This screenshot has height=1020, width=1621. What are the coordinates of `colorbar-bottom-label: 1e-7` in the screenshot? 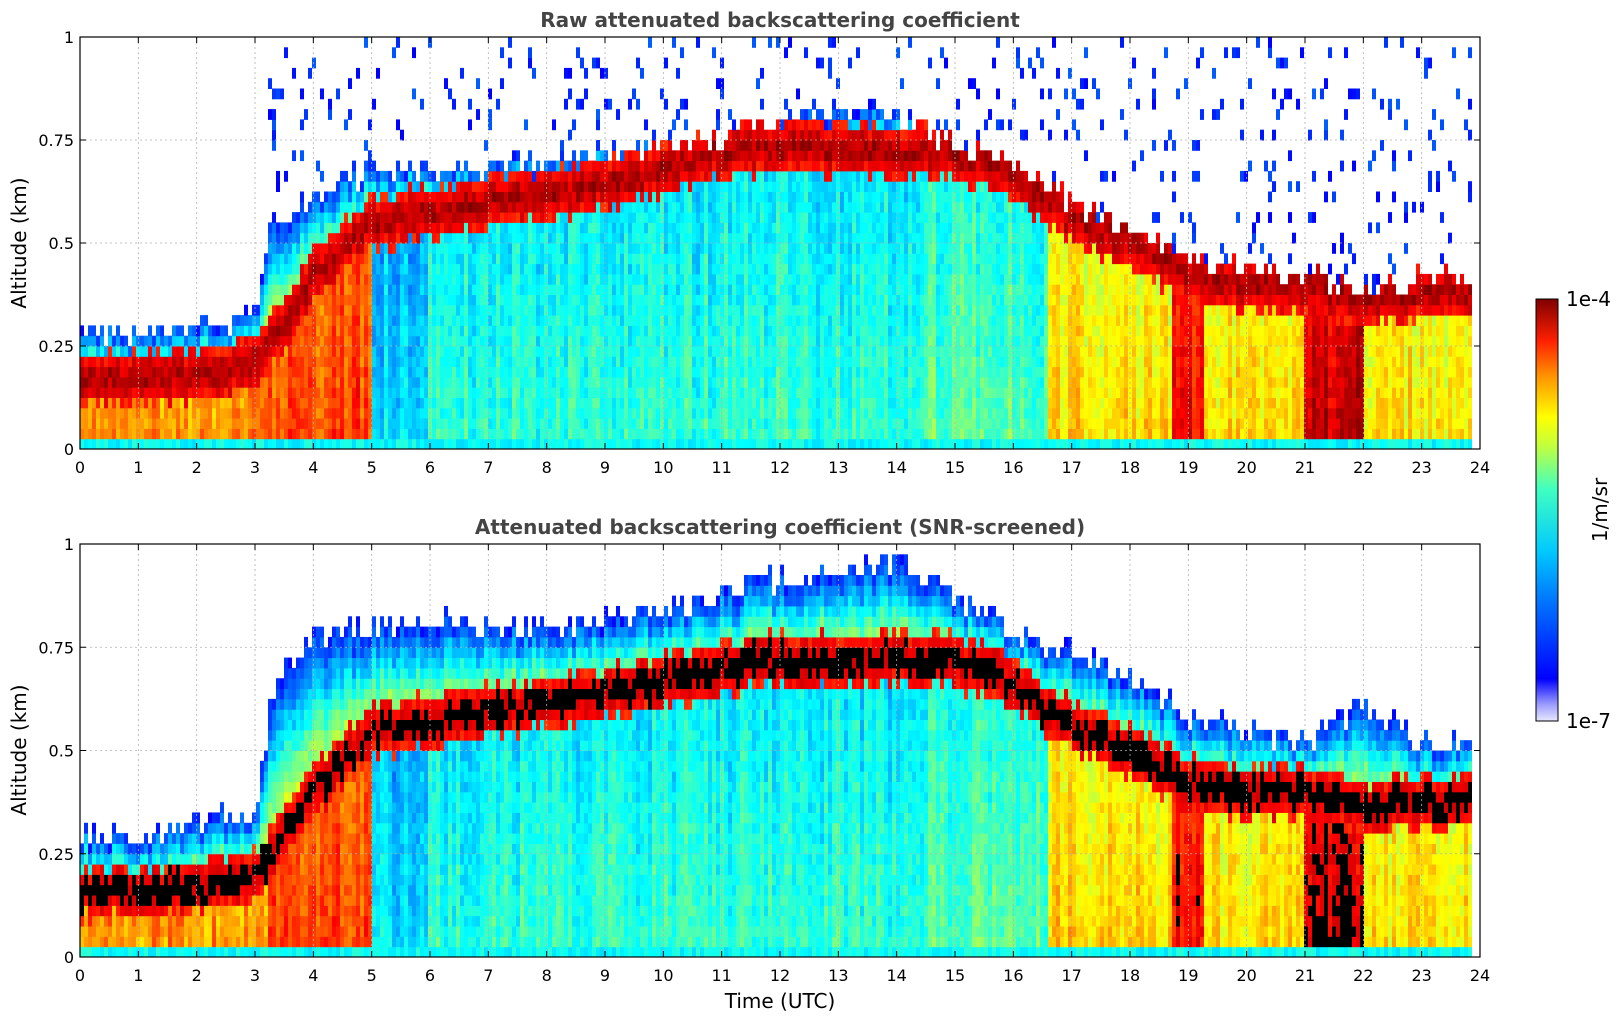 It's located at (1588, 721).